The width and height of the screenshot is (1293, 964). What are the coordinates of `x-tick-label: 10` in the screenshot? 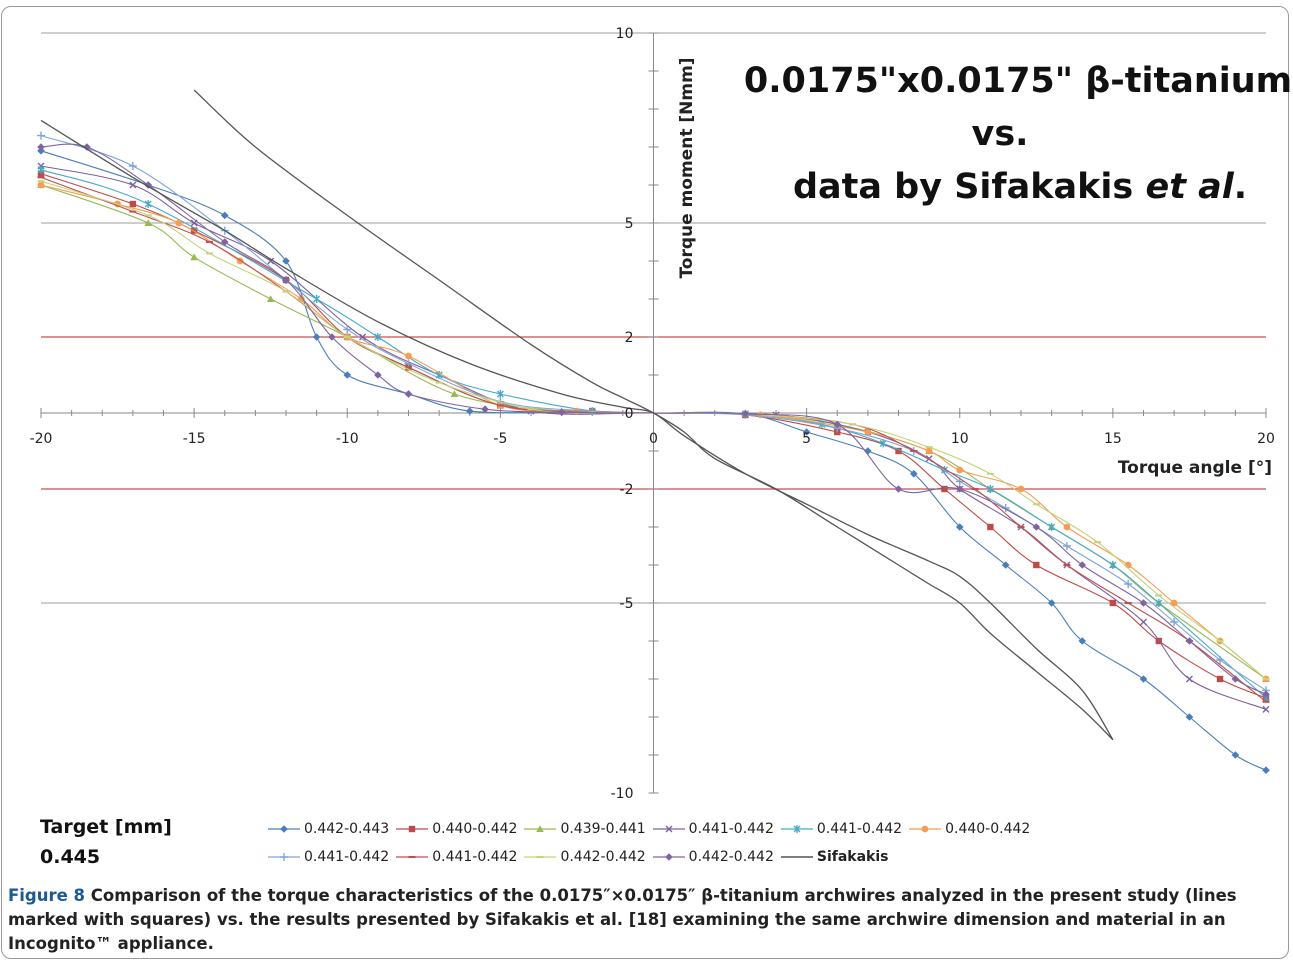 It's located at (960, 439).